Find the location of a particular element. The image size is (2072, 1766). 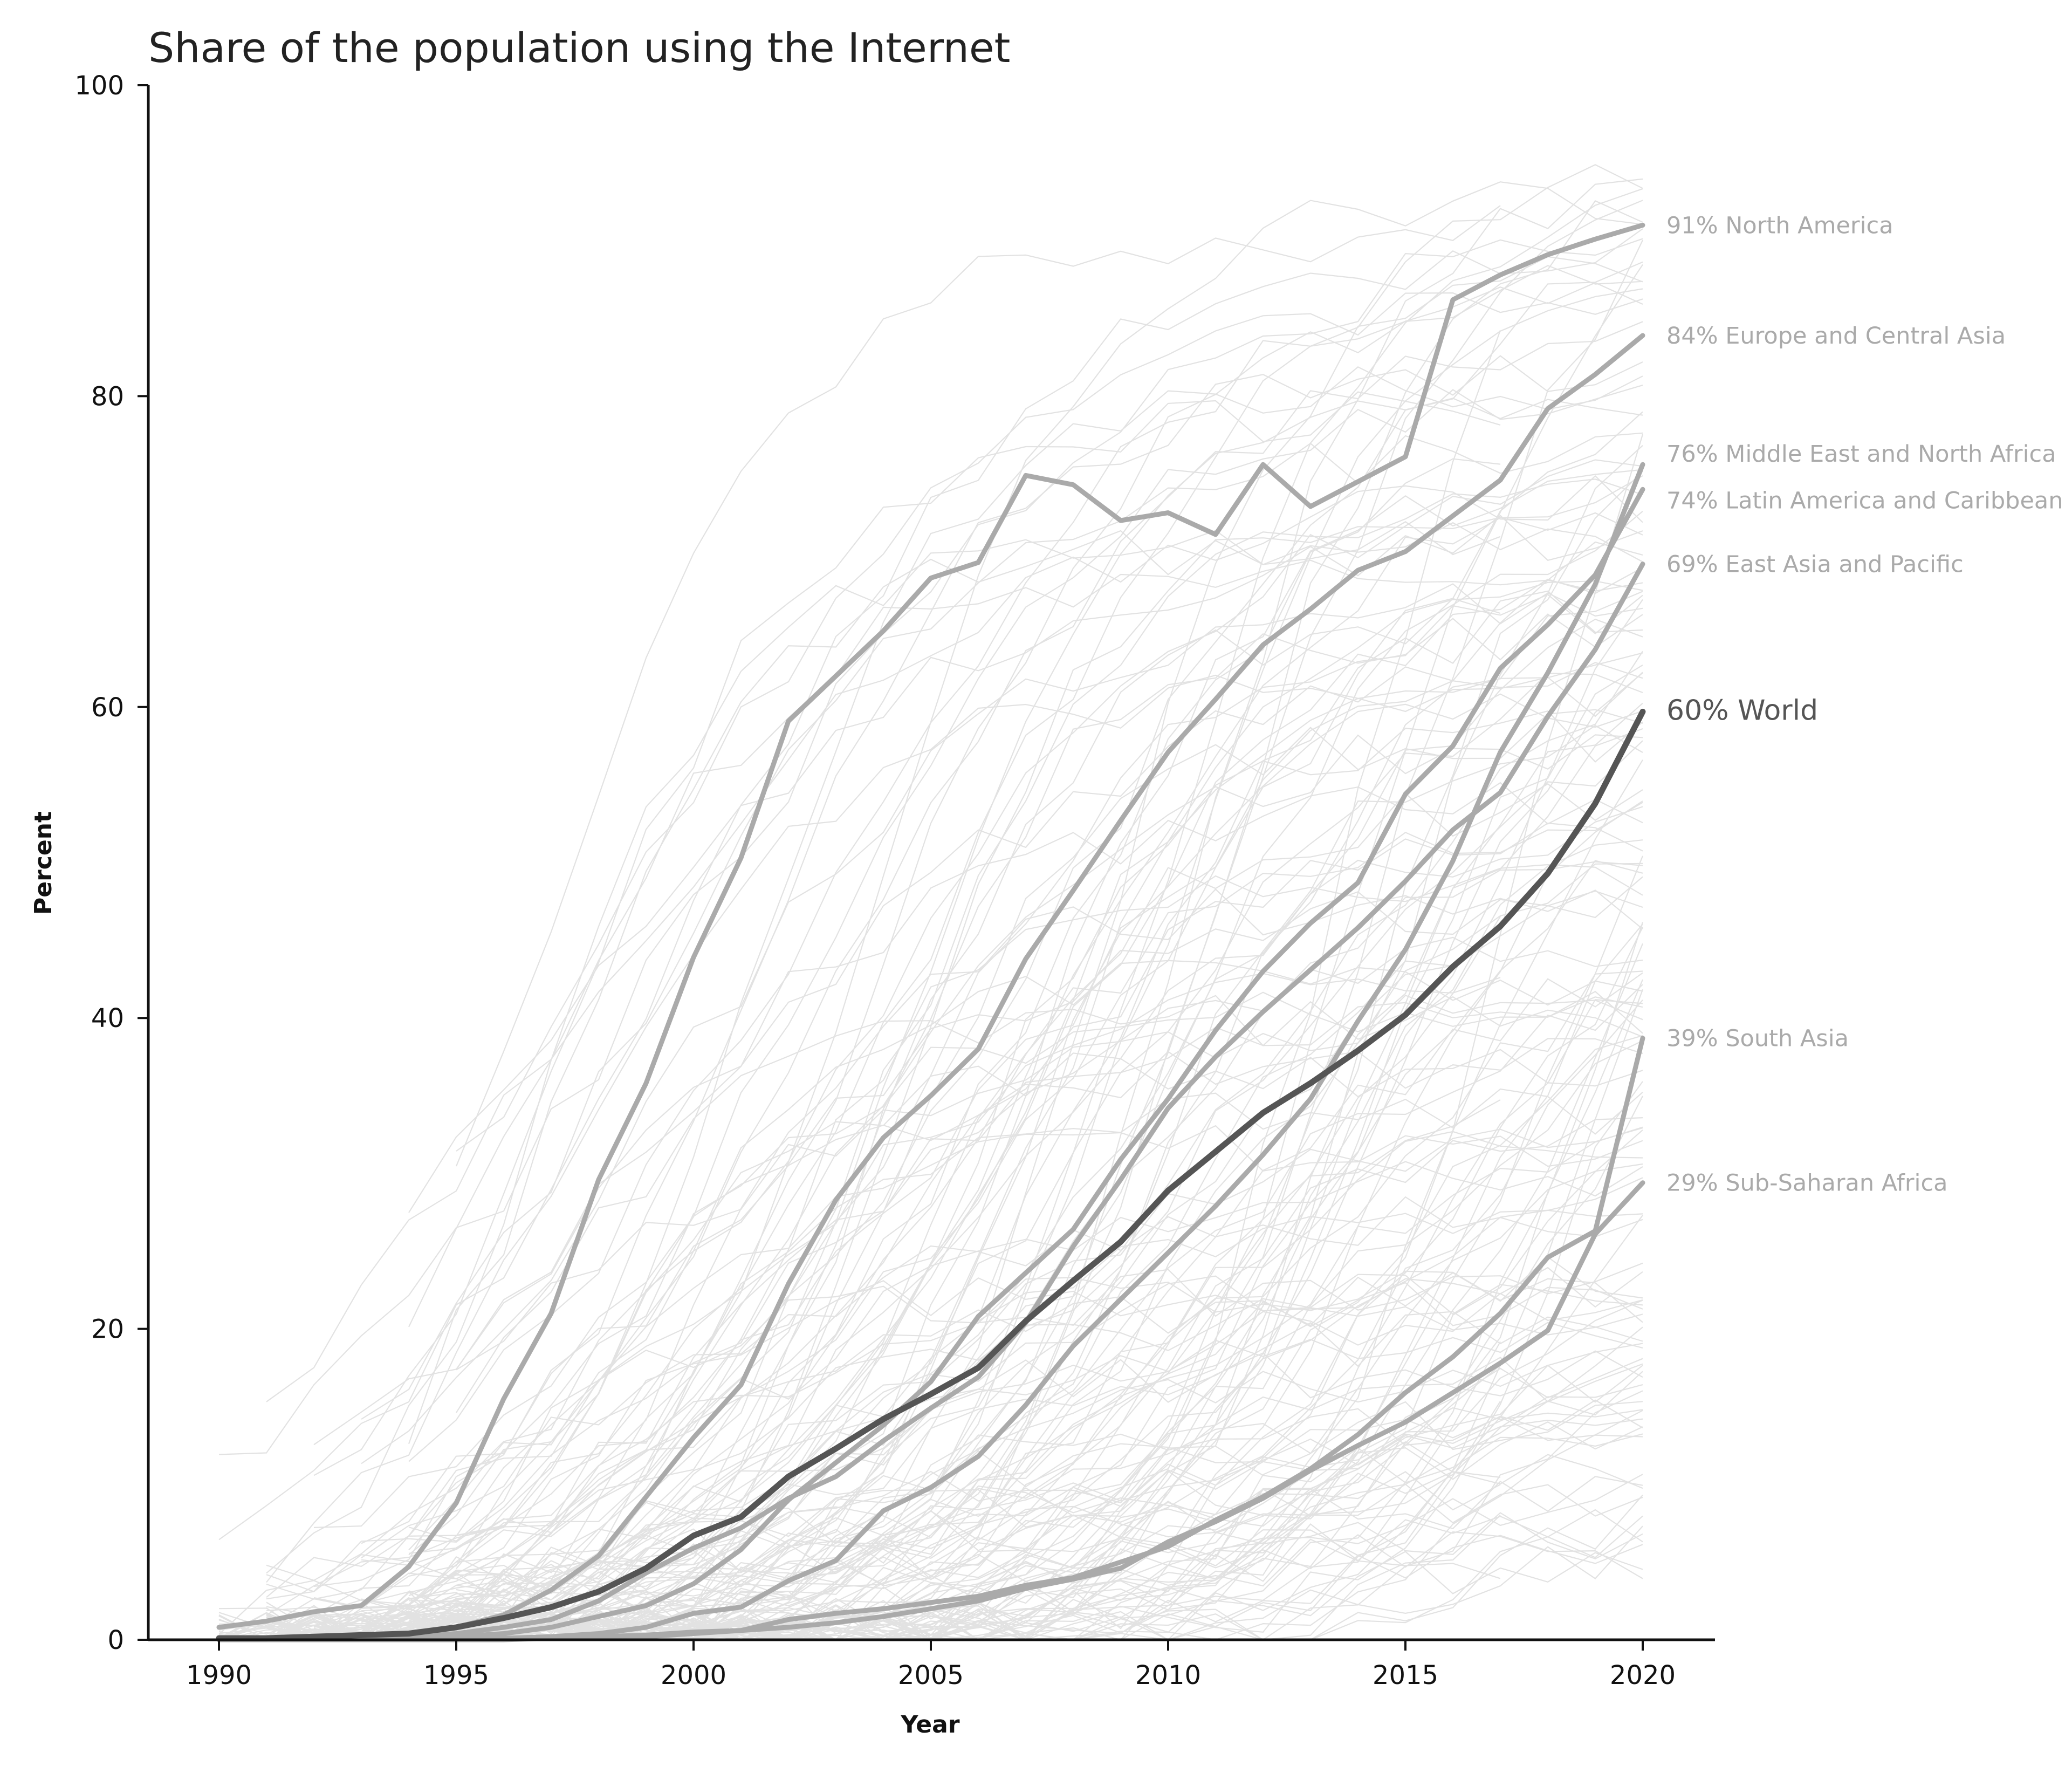

series-label-middle-east-and-north-africa: 76% Middle East and North Africa is located at coordinates (1861, 454).